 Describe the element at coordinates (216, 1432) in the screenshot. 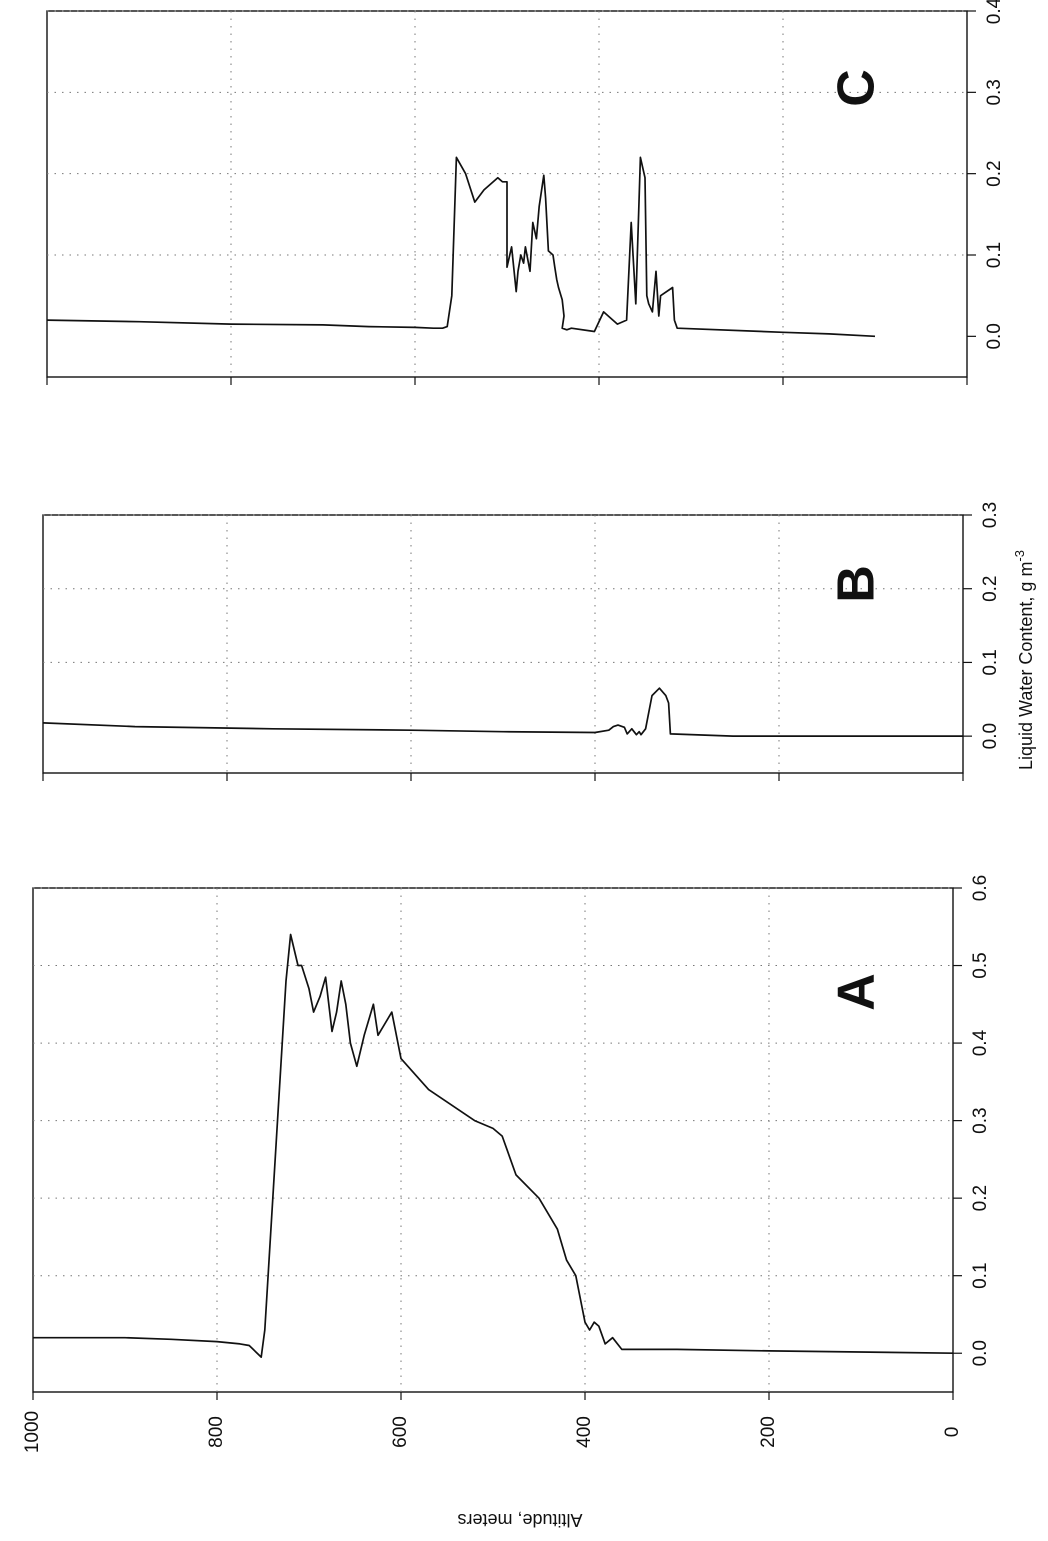

I see `y-tick-label: 800` at that location.